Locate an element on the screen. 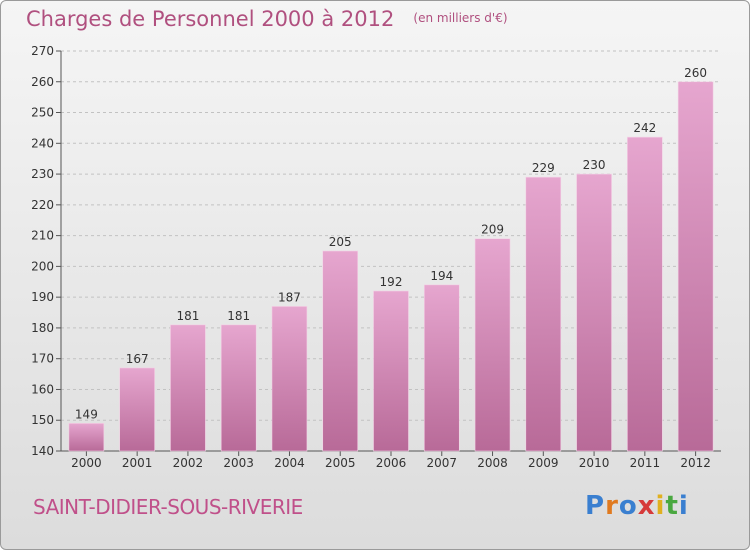  x-tick-label: 2008 is located at coordinates (492, 463).